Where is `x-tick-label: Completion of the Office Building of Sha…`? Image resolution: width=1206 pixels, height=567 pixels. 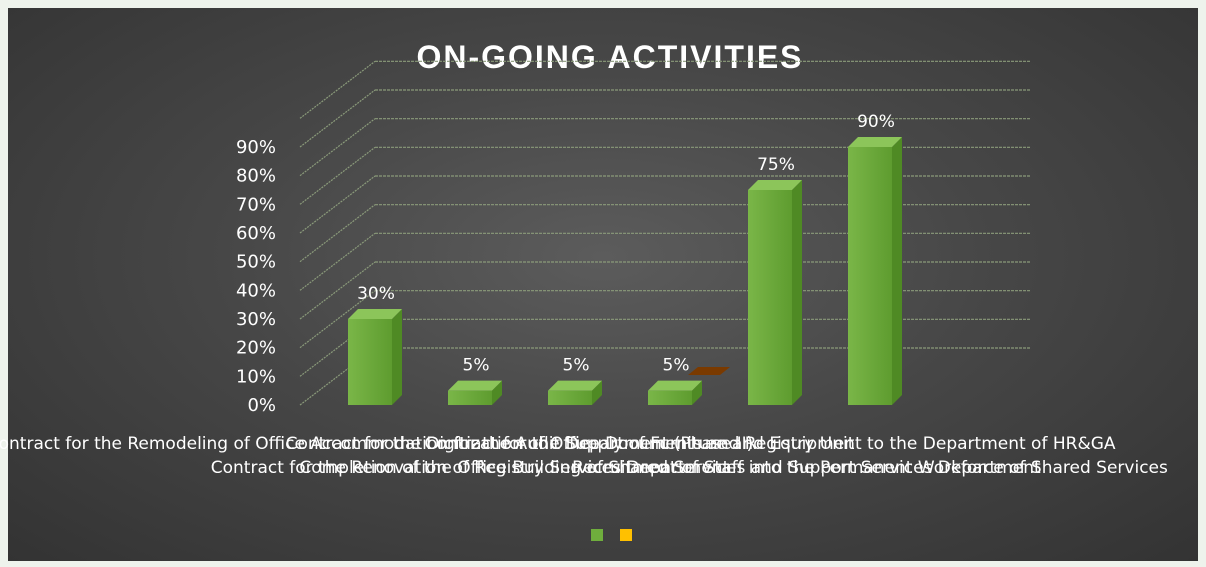 x-tick-label: Completion of the Office Building of Sha… is located at coordinates (670, 468).